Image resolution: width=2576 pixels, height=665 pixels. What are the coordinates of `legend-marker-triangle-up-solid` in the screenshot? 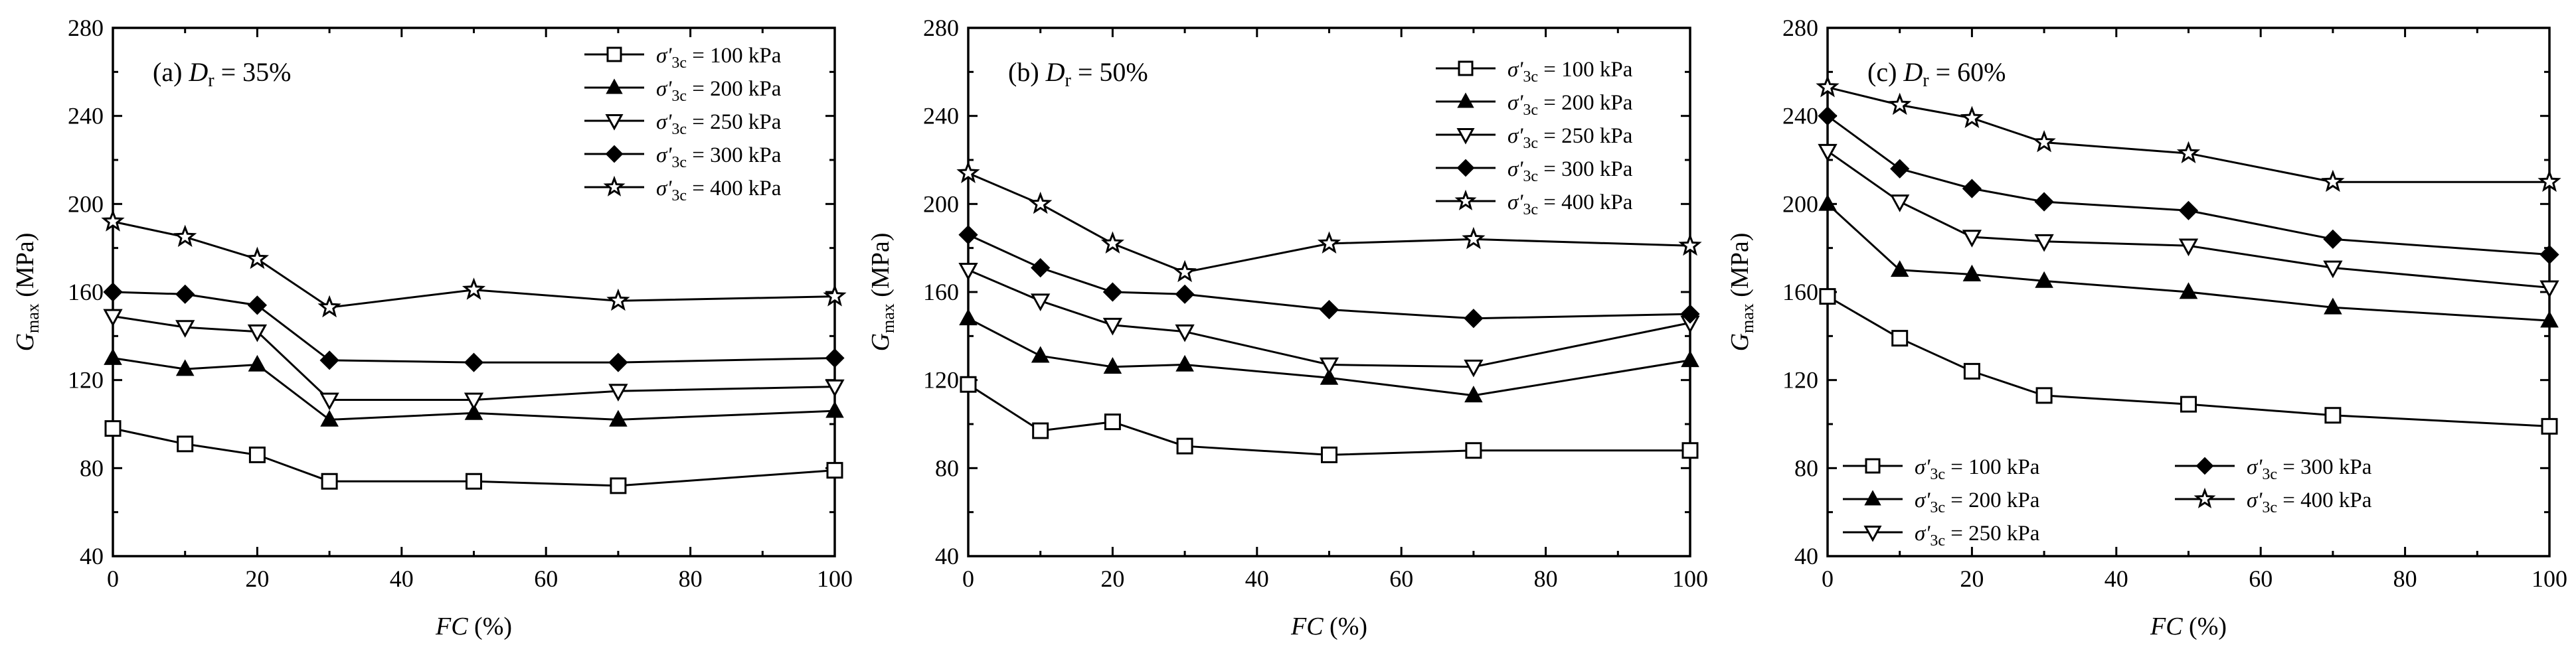 It's located at (1465, 100).